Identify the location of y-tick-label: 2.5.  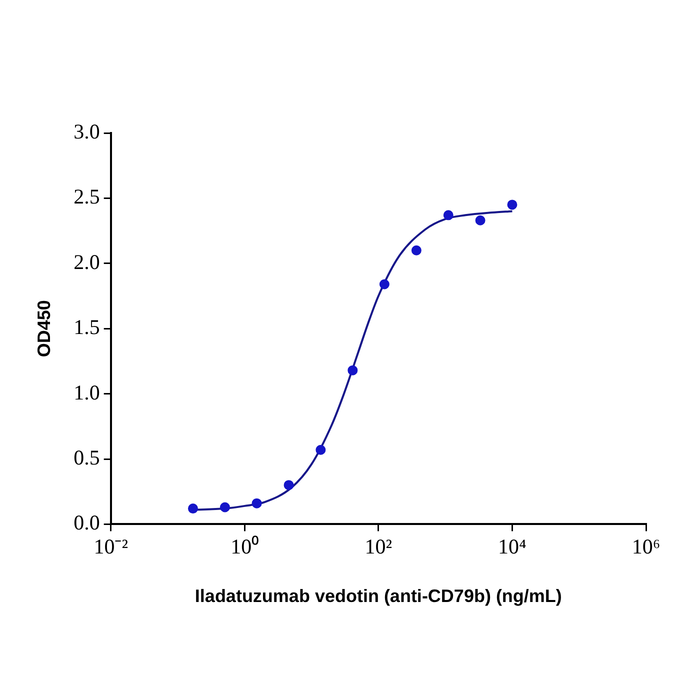
(87, 196).